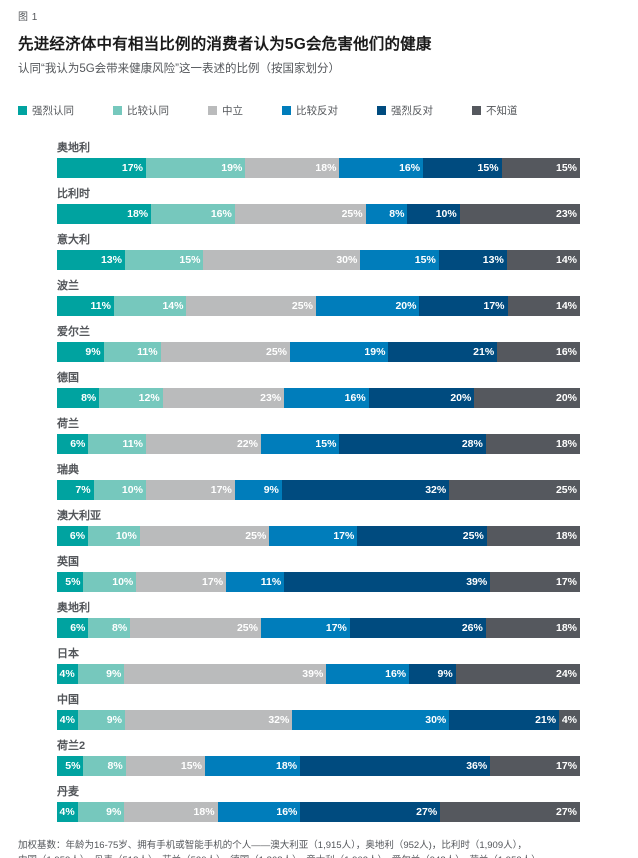 This screenshot has height=858, width=638. I want to click on legend-item: 中立, so click(225, 110).